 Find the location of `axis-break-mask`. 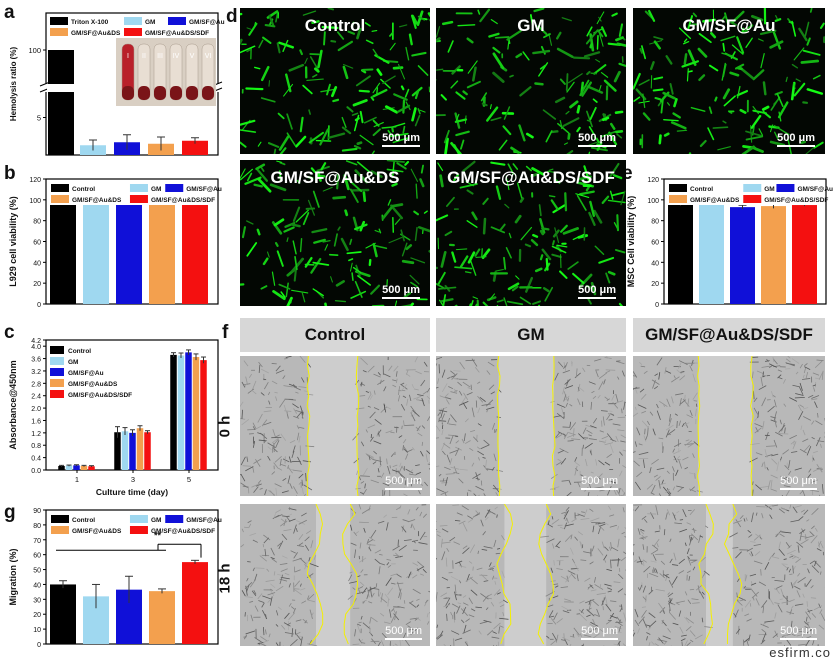

axis-break-mask is located at coordinates (218, 88).